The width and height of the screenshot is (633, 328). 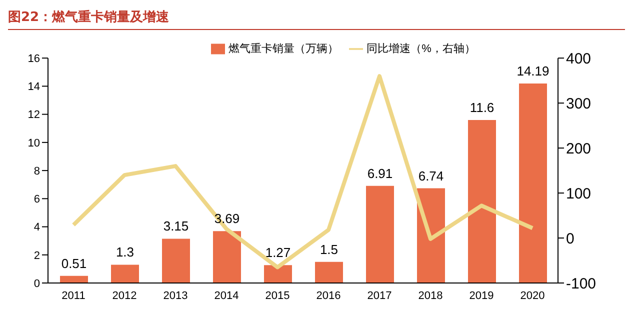 What do you see at coordinates (329, 249) in the screenshot?
I see `data-label: 1.5` at bounding box center [329, 249].